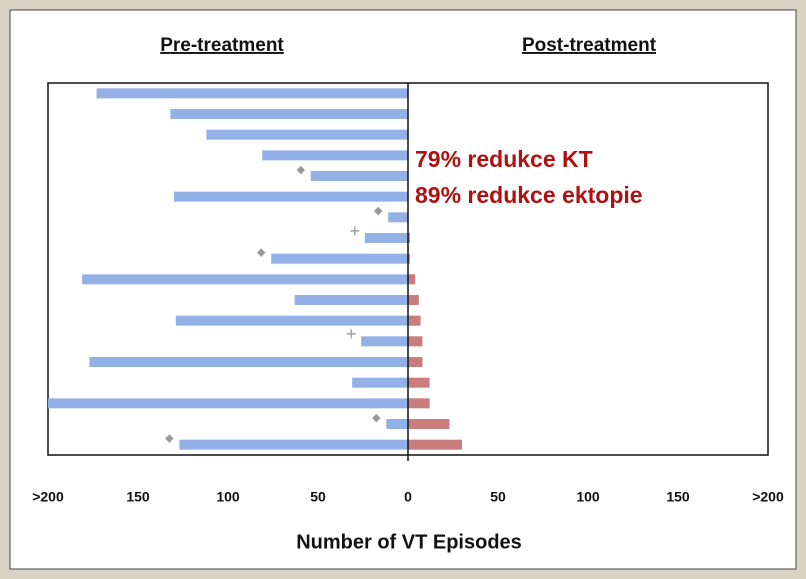 This screenshot has width=806, height=579. Describe the element at coordinates (222, 45) in the screenshot. I see `left-header: Pre-treatment` at that location.